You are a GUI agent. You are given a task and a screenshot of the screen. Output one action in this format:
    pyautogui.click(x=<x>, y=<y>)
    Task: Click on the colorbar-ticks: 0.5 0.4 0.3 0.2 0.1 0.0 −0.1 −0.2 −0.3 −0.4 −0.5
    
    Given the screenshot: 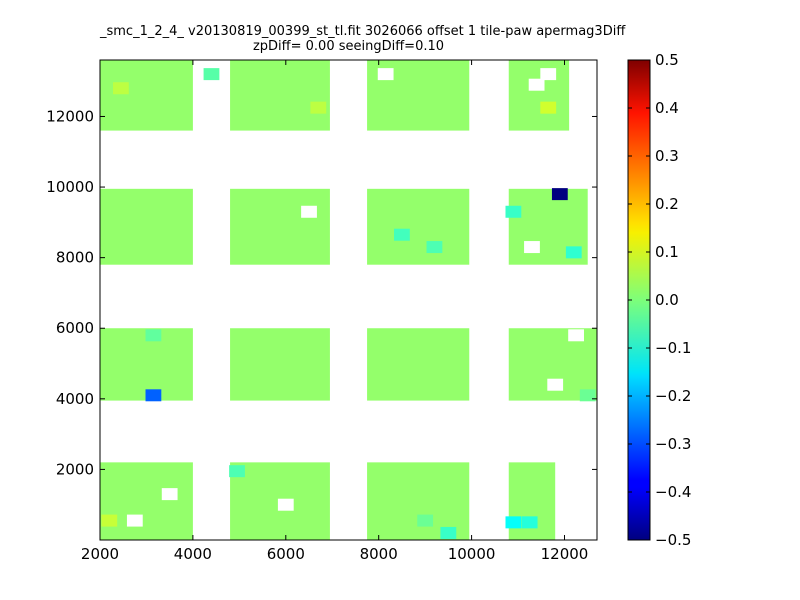 What is the action you would take?
    pyautogui.click(x=659, y=300)
    